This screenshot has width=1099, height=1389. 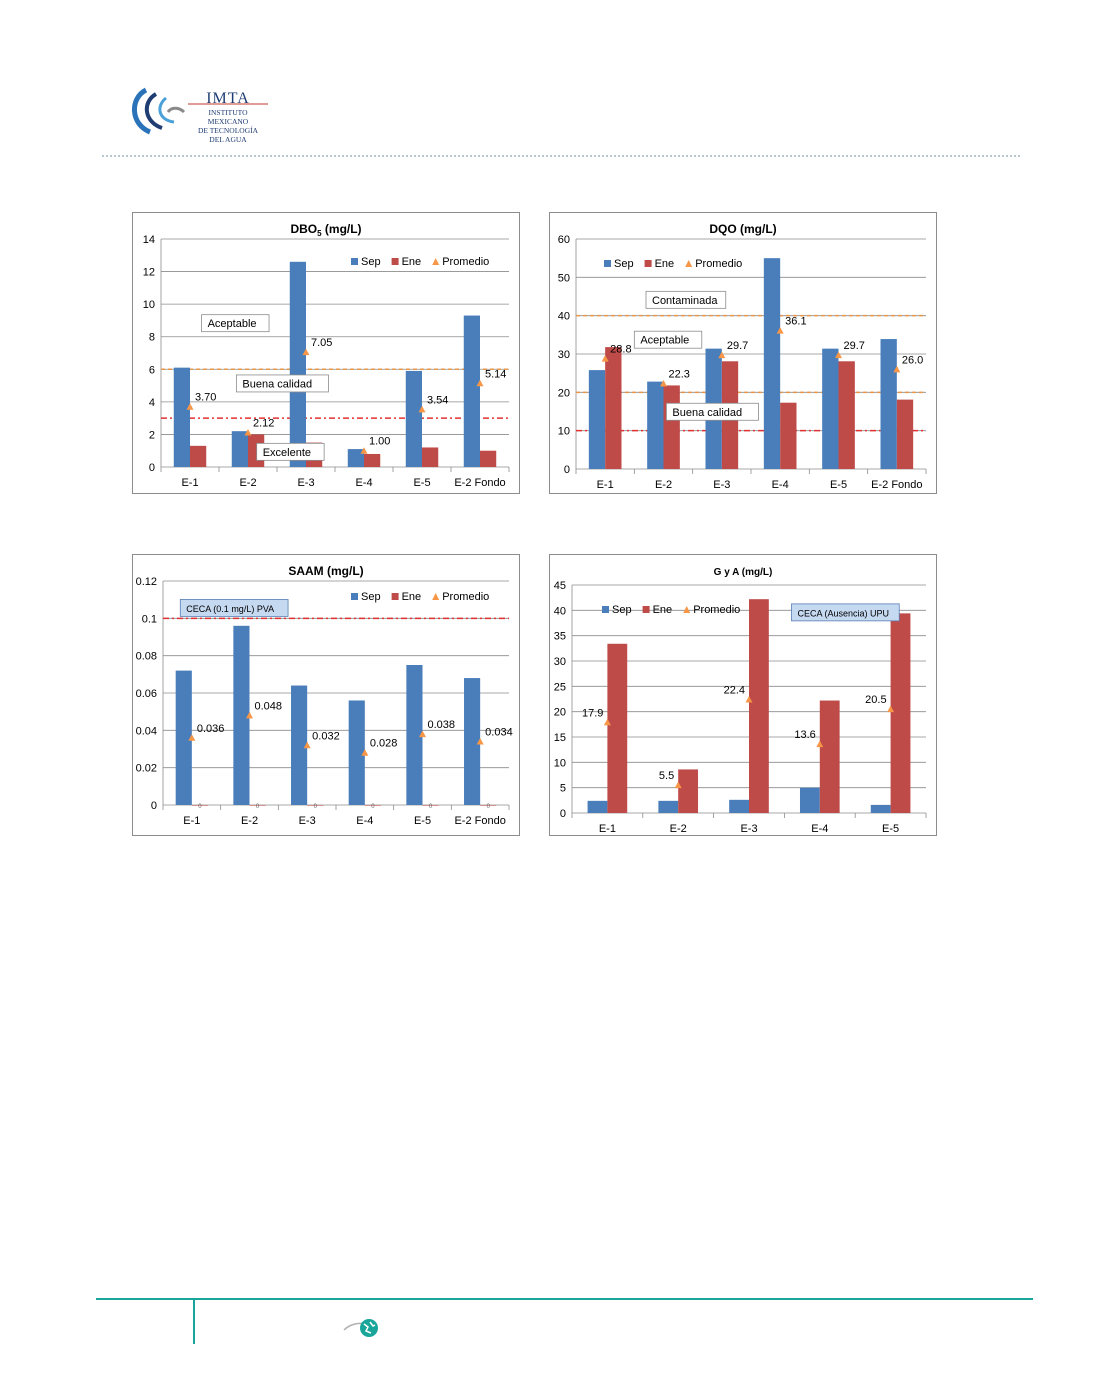 I want to click on chart-title: G y A (mg/L), so click(x=743, y=572).